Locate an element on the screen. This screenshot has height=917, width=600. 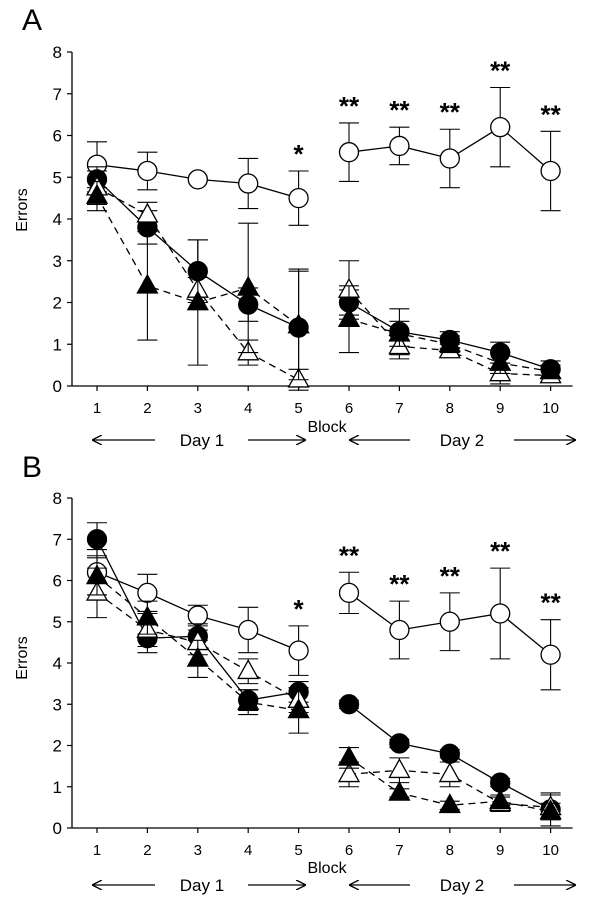
series-open-circles is located at coordinates (323, 620).